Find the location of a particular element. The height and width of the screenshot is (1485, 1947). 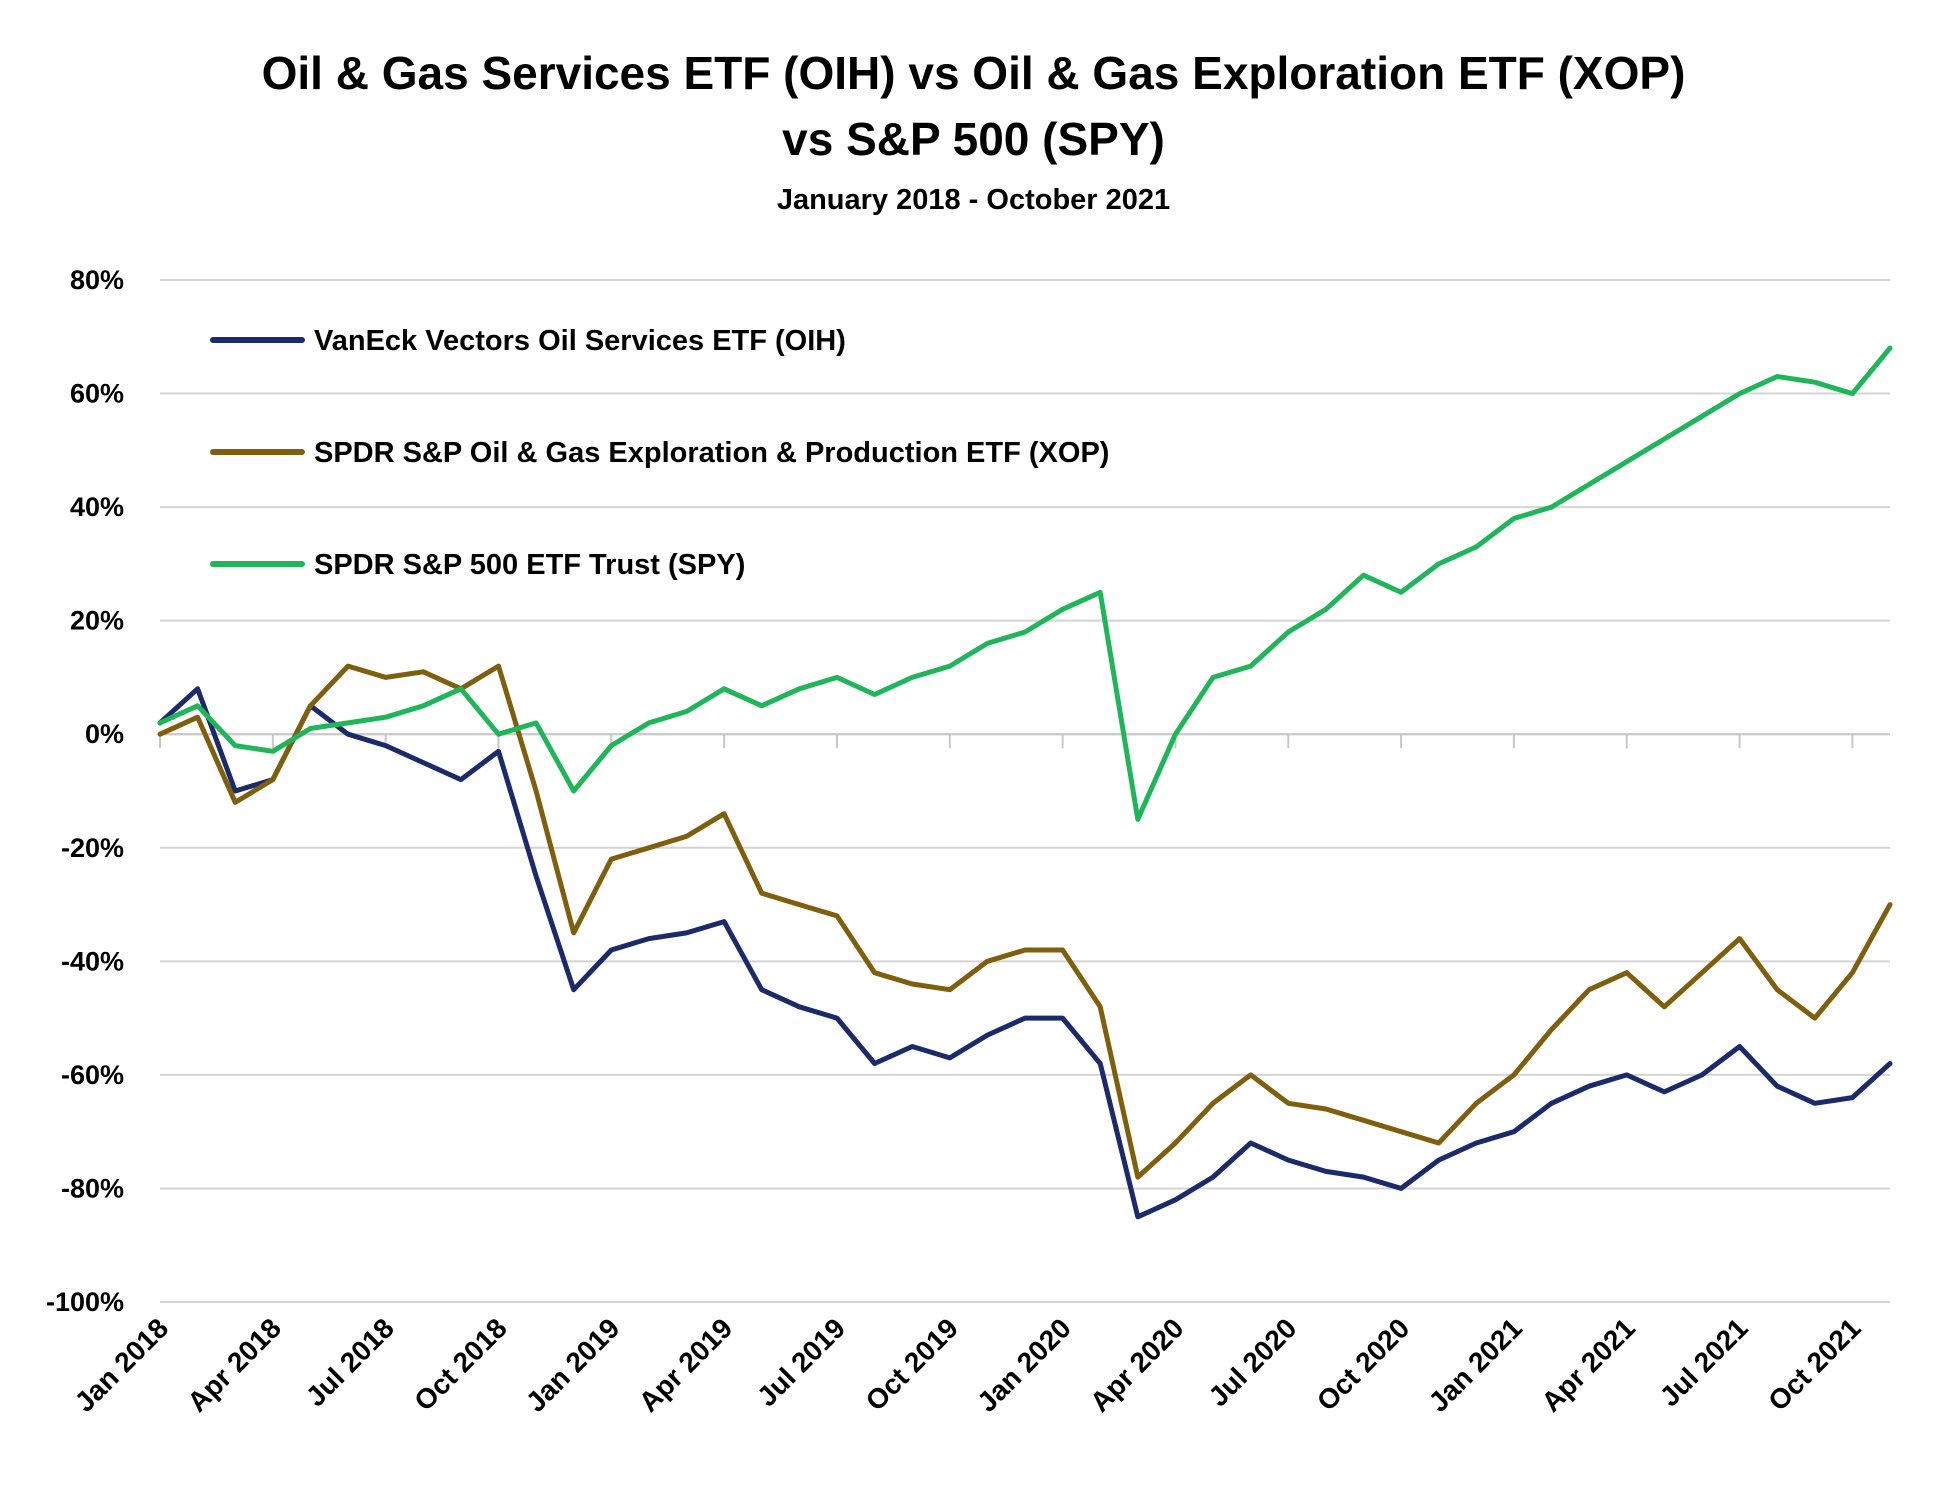

y-tick-label: 20% is located at coordinates (97, 621).